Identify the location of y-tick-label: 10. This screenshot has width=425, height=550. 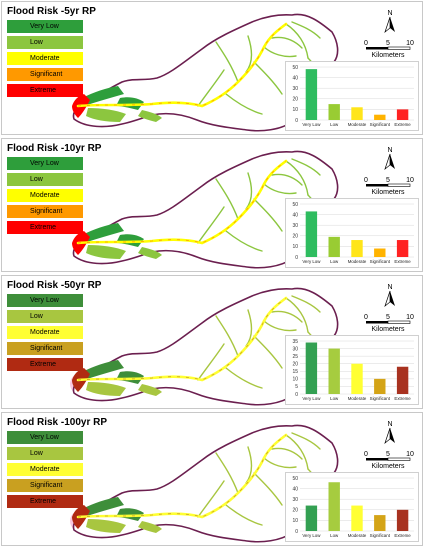
(295, 247).